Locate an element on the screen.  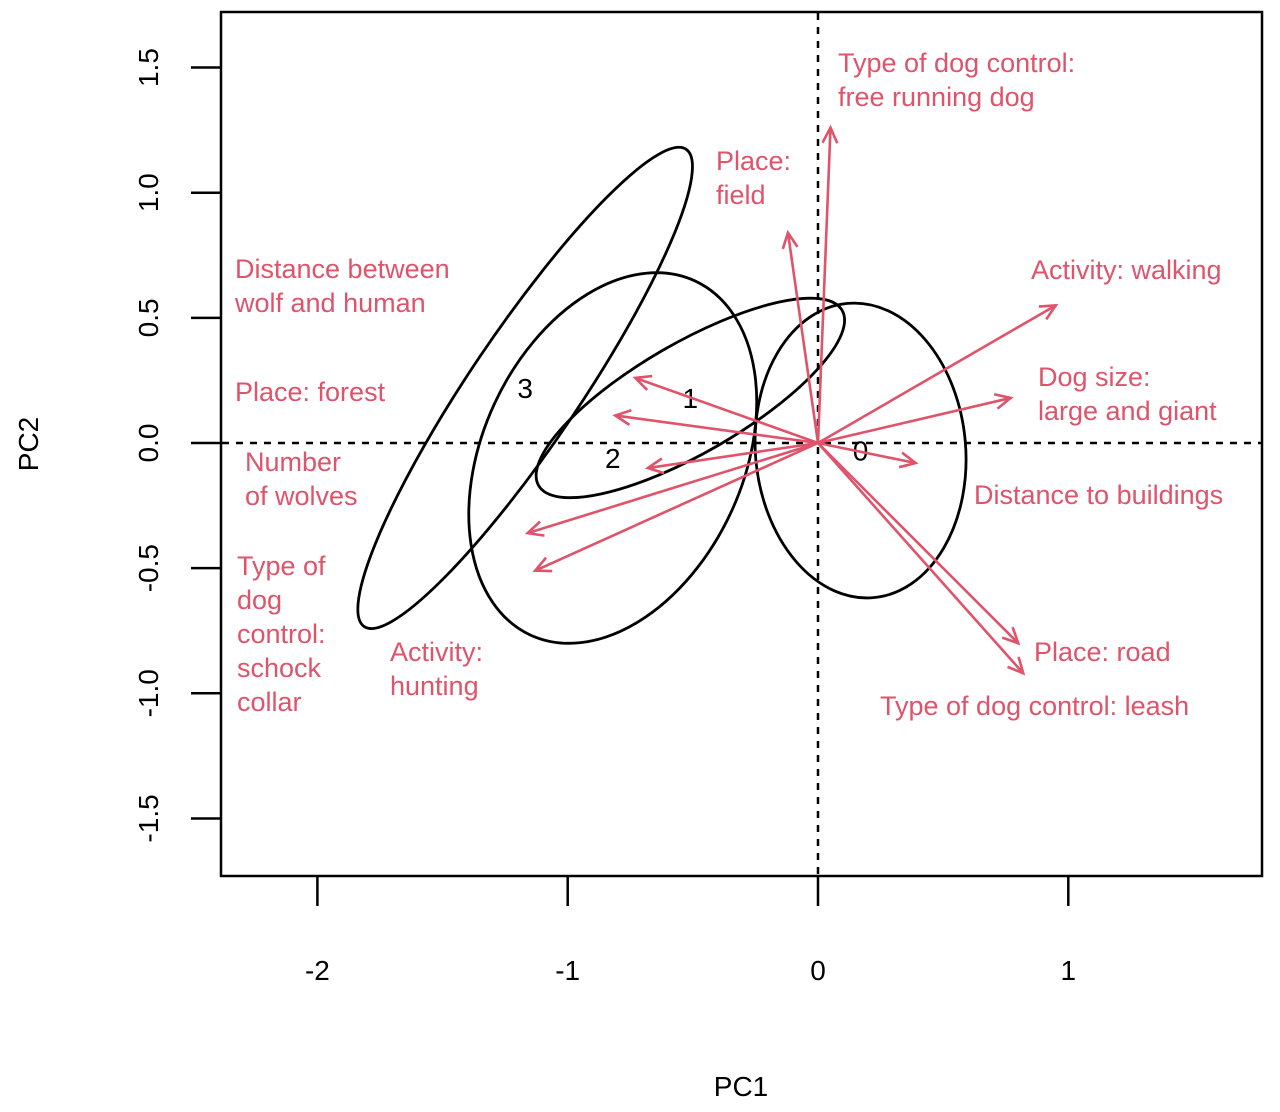
loading-label-line: Place: is located at coordinates (753, 161).